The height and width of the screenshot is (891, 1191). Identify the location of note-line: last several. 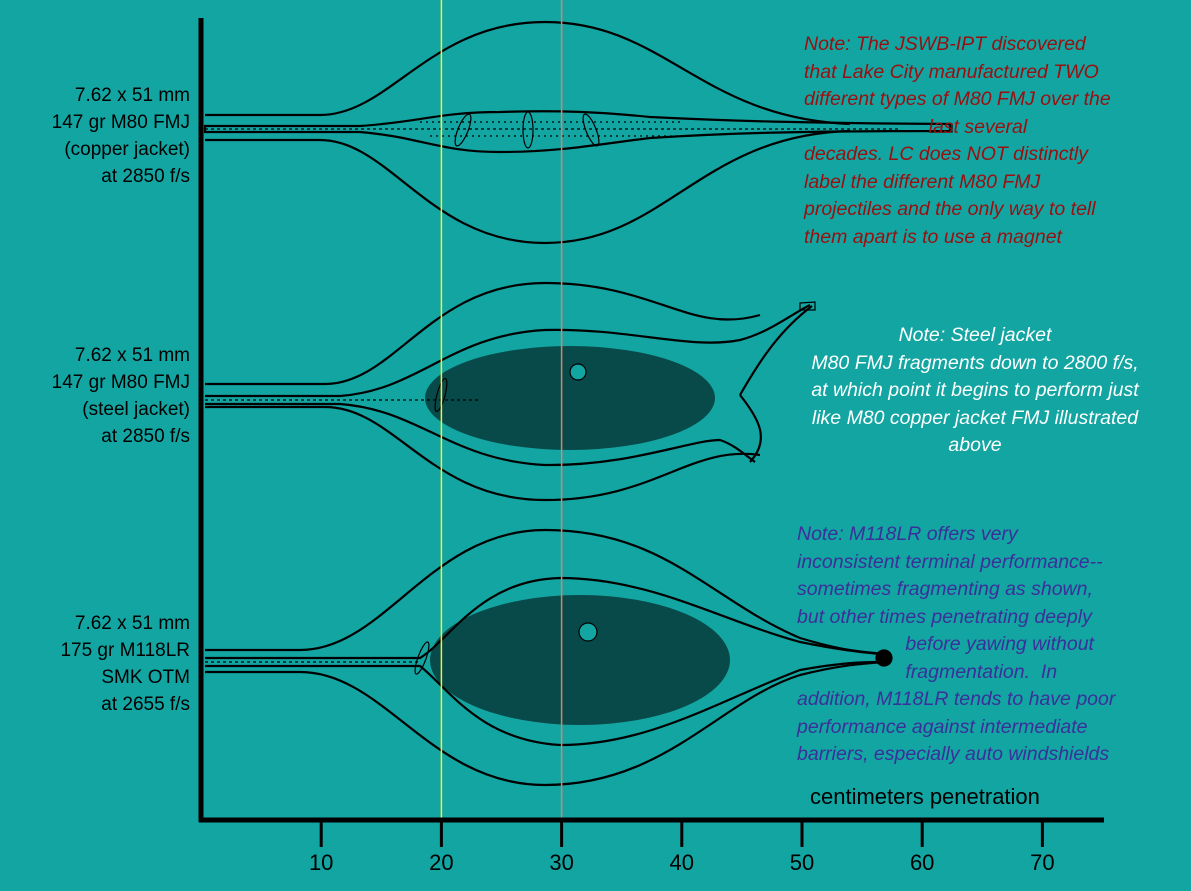
(916, 126).